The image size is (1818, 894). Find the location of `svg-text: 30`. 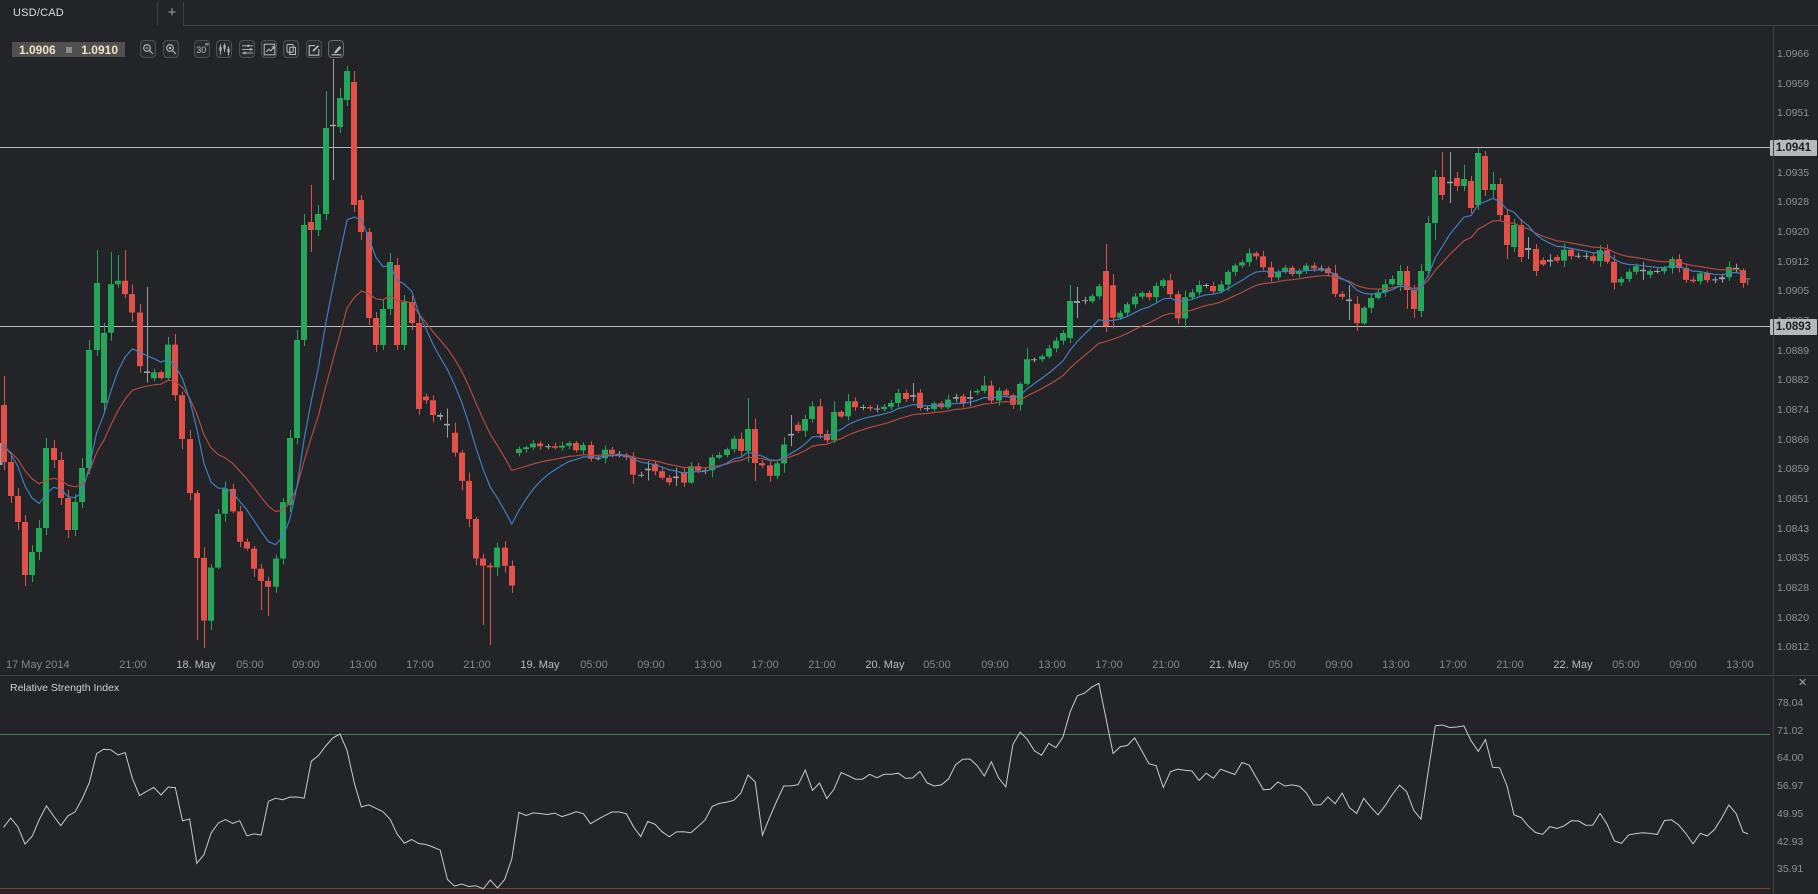

svg-text: 30 is located at coordinates (201, 50).